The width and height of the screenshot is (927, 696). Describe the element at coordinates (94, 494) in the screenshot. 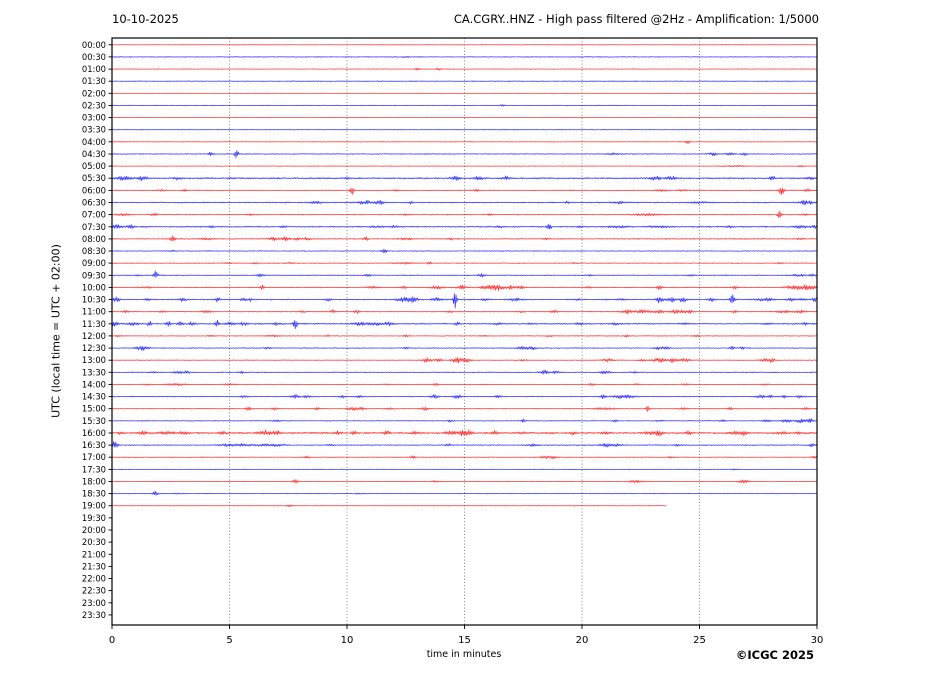

I see `y-tick-label-18:30: 18:30` at that location.